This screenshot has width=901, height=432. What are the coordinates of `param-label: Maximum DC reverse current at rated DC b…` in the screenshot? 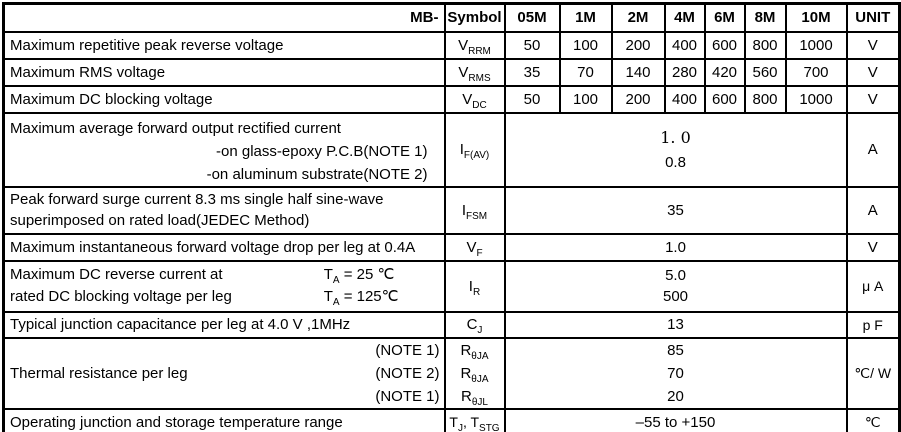 It's located at (224, 286).